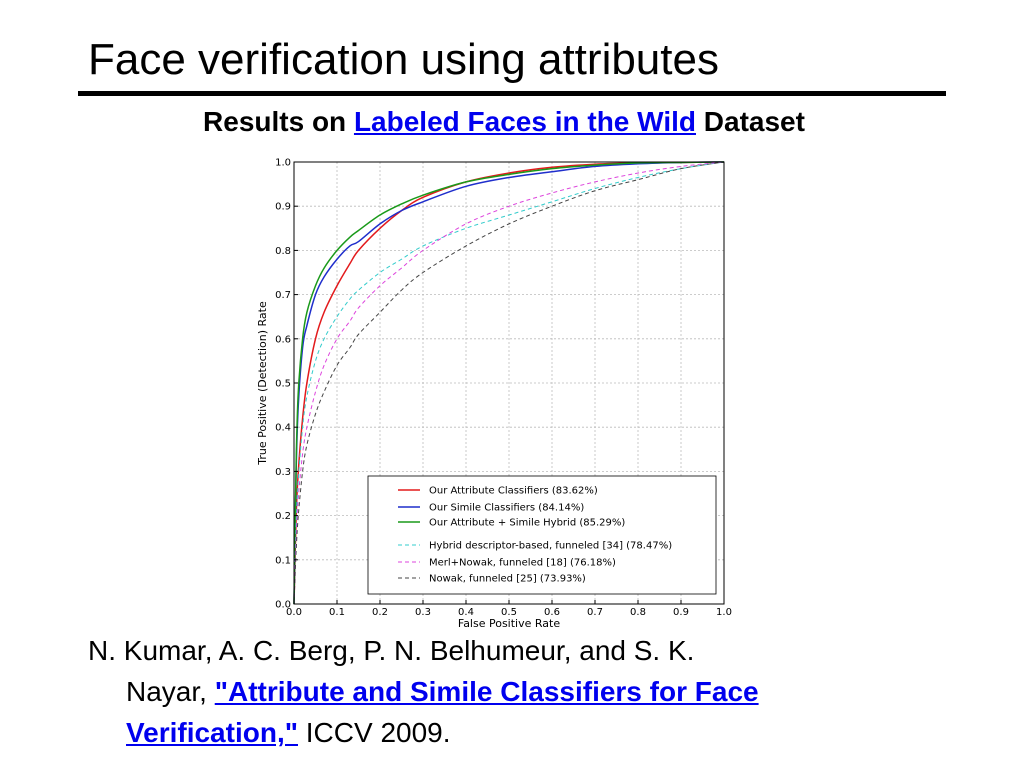 The width and height of the screenshot is (1024, 768). What do you see at coordinates (283, 207) in the screenshot?
I see `y-tick-label: 0.9` at bounding box center [283, 207].